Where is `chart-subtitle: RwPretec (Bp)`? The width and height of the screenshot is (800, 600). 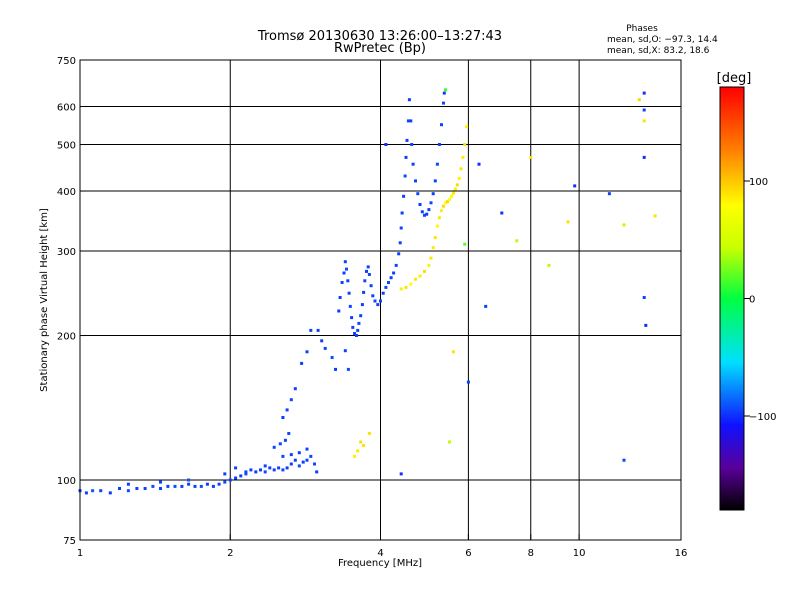 chart-subtitle: RwPretec (Bp) is located at coordinates (380, 48).